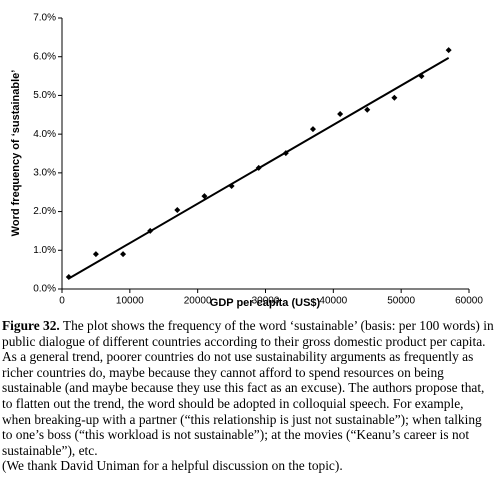 Image resolution: width=497 pixels, height=500 pixels. Describe the element at coordinates (333, 301) in the screenshot. I see `x-tick-label: 40000` at that location.